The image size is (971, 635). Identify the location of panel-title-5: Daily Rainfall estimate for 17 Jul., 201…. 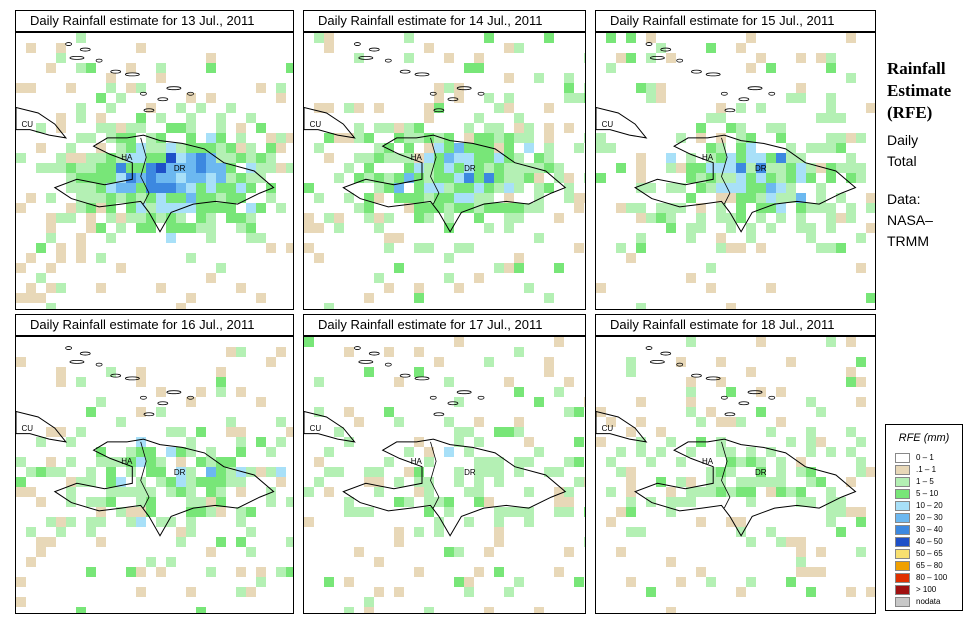
(444, 325).